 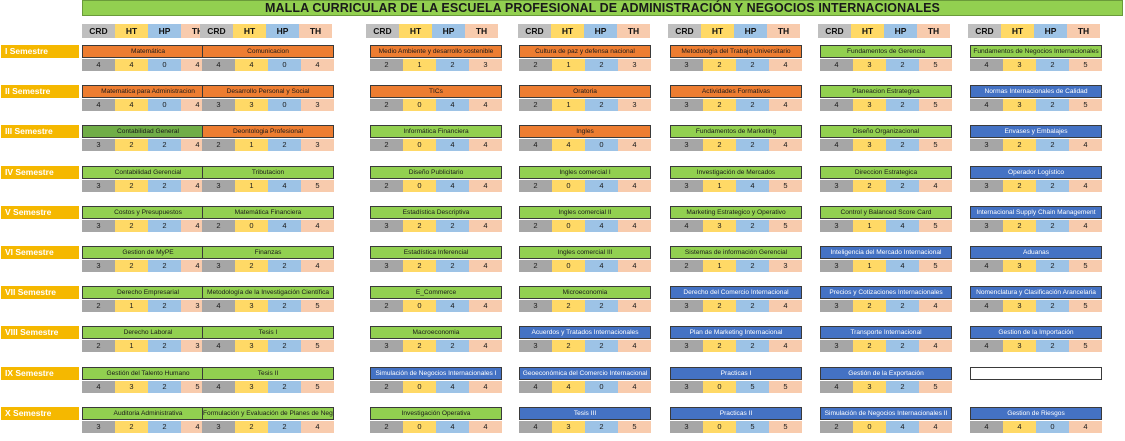 What do you see at coordinates (436, 179) in the screenshot?
I see `course-cell: Diseño Publicitario 2 0 4 4` at bounding box center [436, 179].